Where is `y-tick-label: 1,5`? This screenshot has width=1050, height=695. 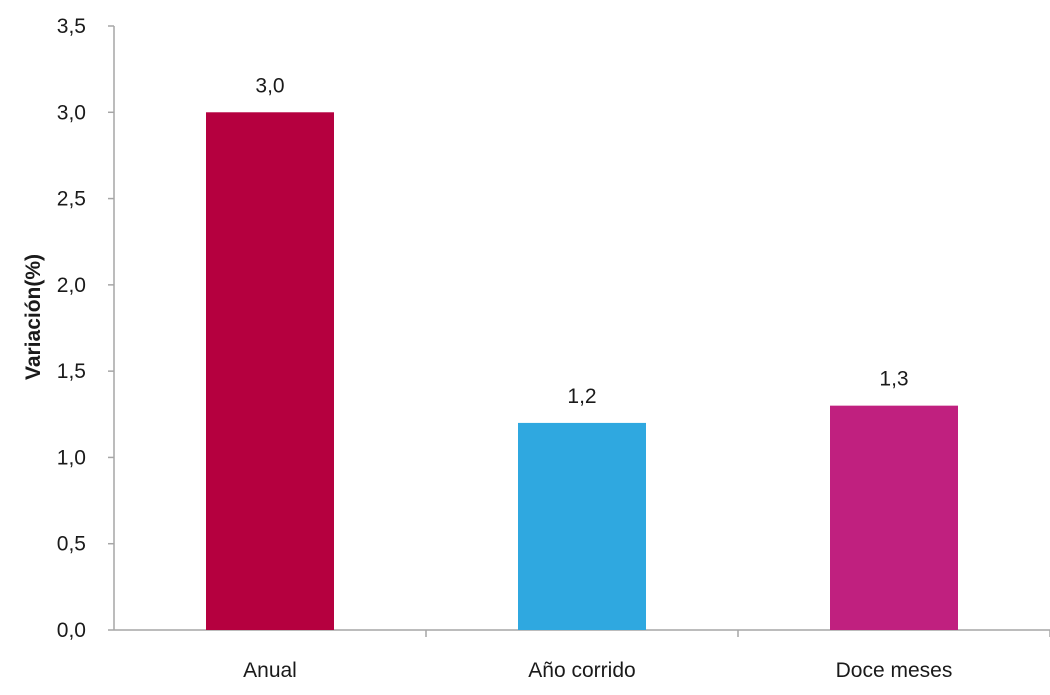
y-tick-label: 1,5 is located at coordinates (71, 371).